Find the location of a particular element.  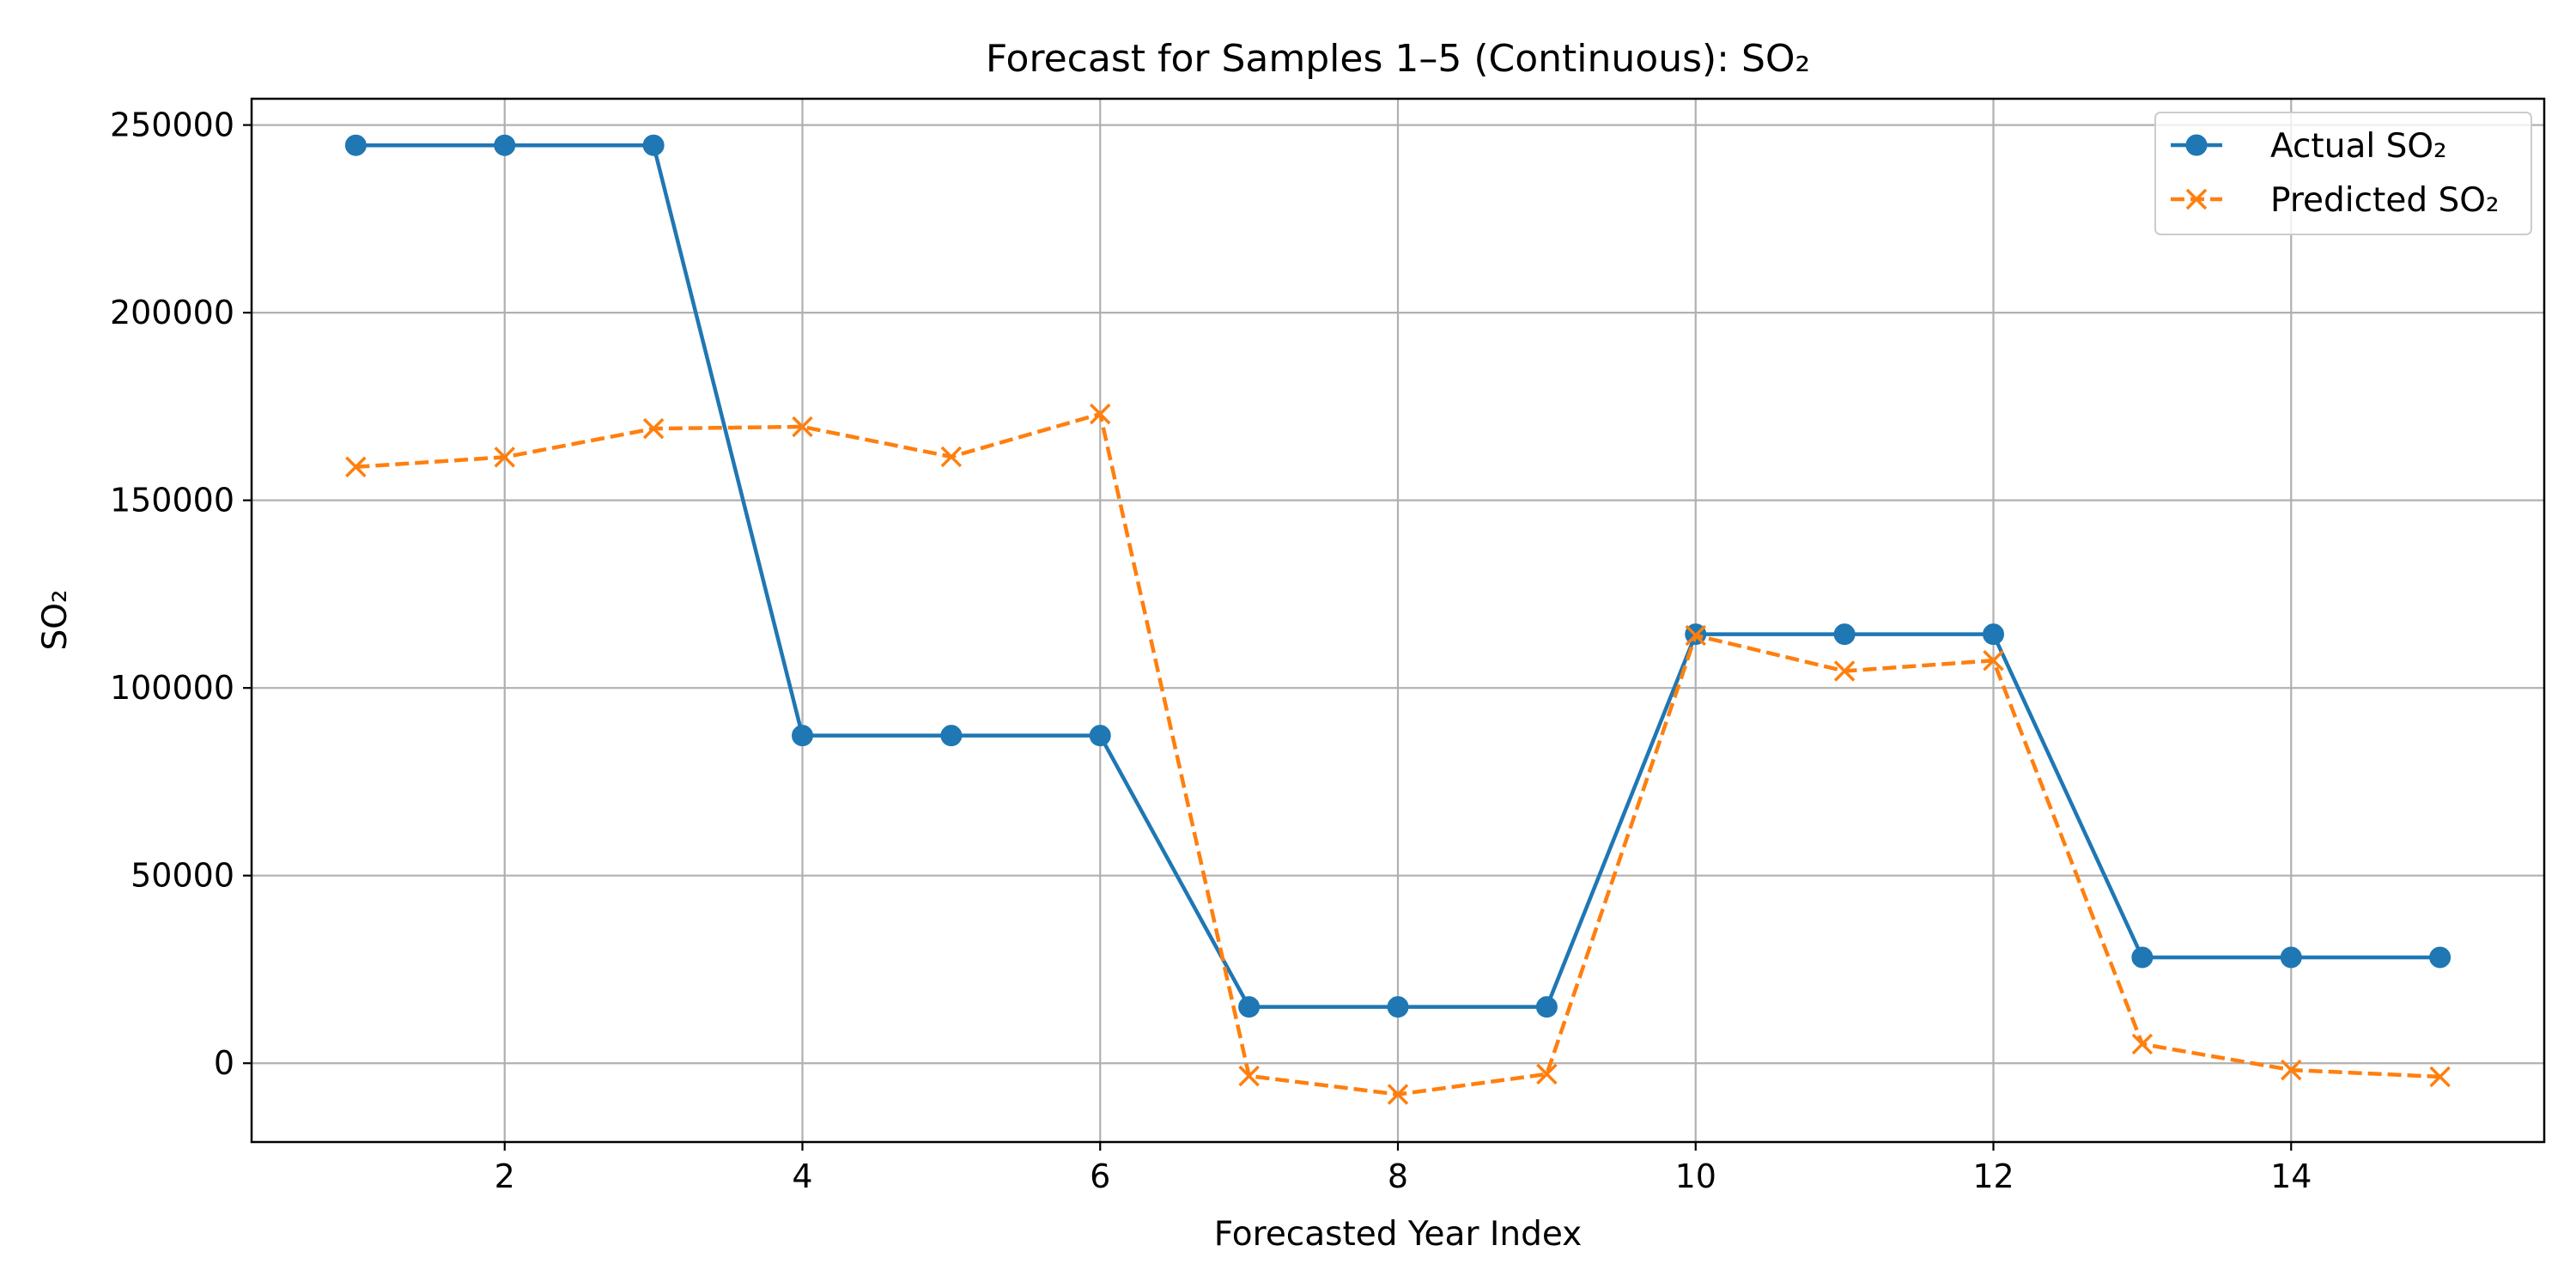

x-tick-label: 12 is located at coordinates (1993, 1176).